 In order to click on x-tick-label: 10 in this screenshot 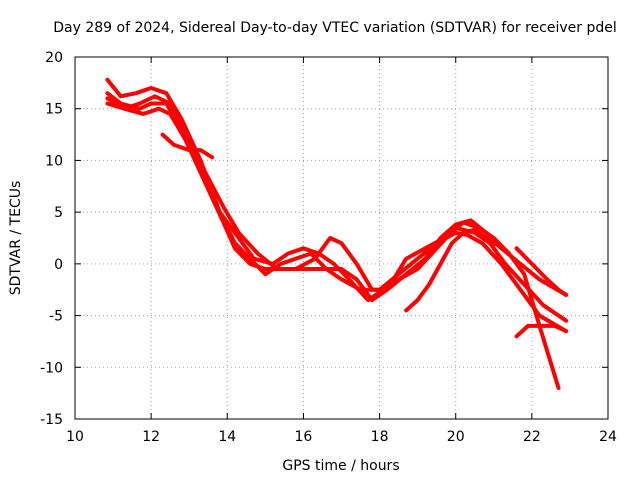, I will do `click(75, 437)`.